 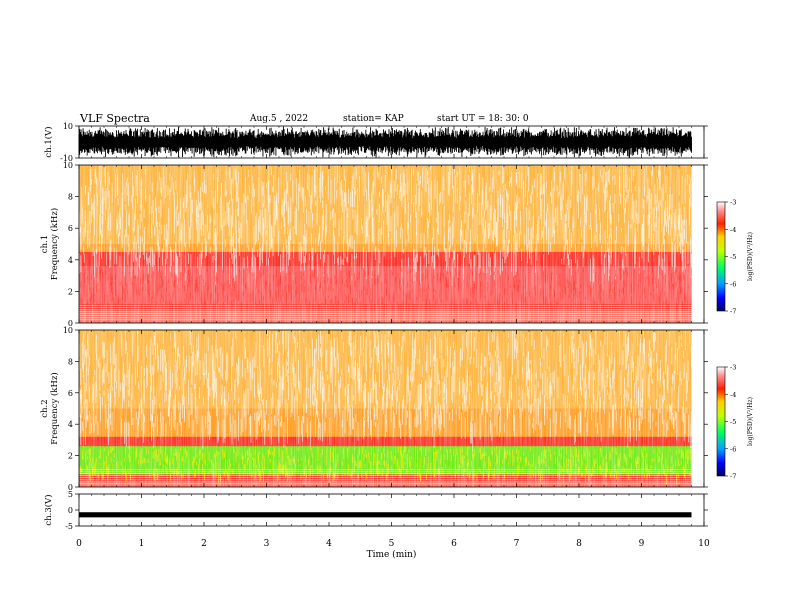 I want to click on start-time-label: start UT = 18: 30: 0, so click(x=483, y=119).